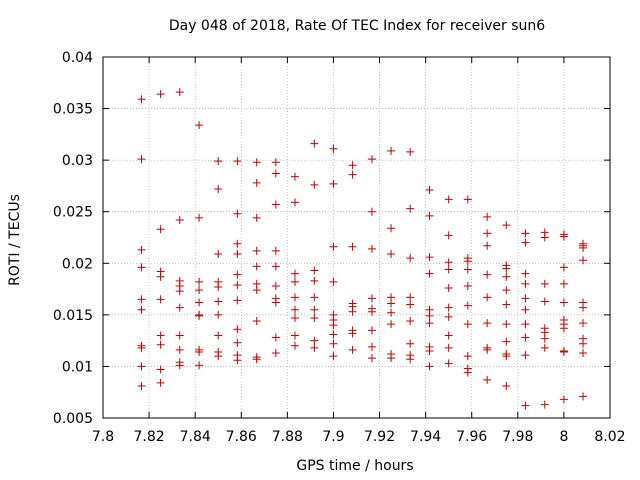  I want to click on y-tick-label: 0.025, so click(73, 213).